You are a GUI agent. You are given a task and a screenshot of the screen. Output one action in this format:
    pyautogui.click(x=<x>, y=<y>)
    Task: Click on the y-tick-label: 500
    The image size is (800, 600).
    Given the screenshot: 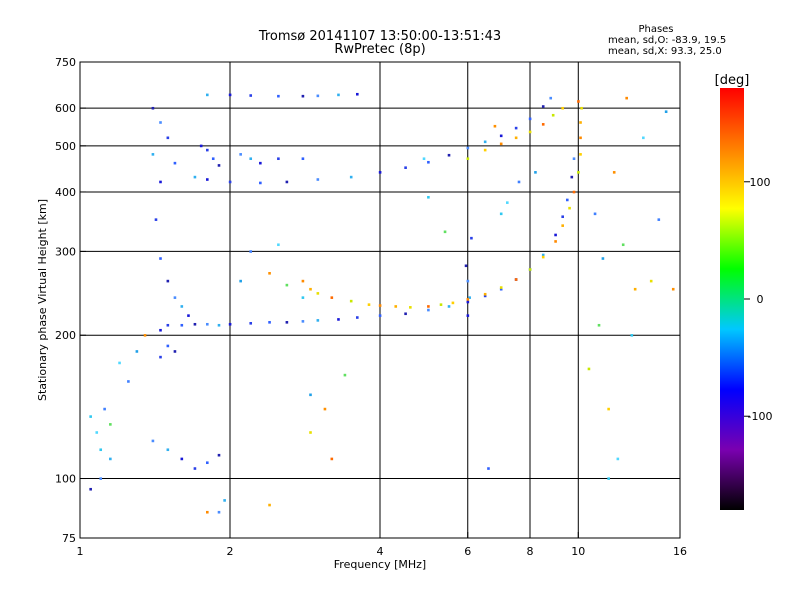 What is the action you would take?
    pyautogui.click(x=65, y=146)
    